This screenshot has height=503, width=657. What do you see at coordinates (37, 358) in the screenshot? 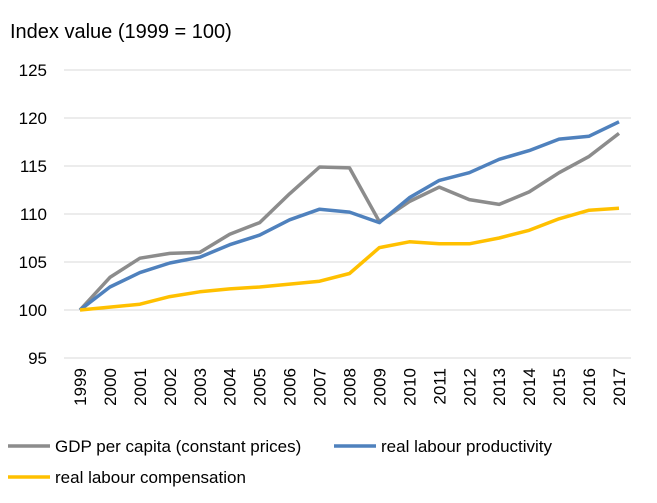
I see `y-tick-label: 95` at bounding box center [37, 358].